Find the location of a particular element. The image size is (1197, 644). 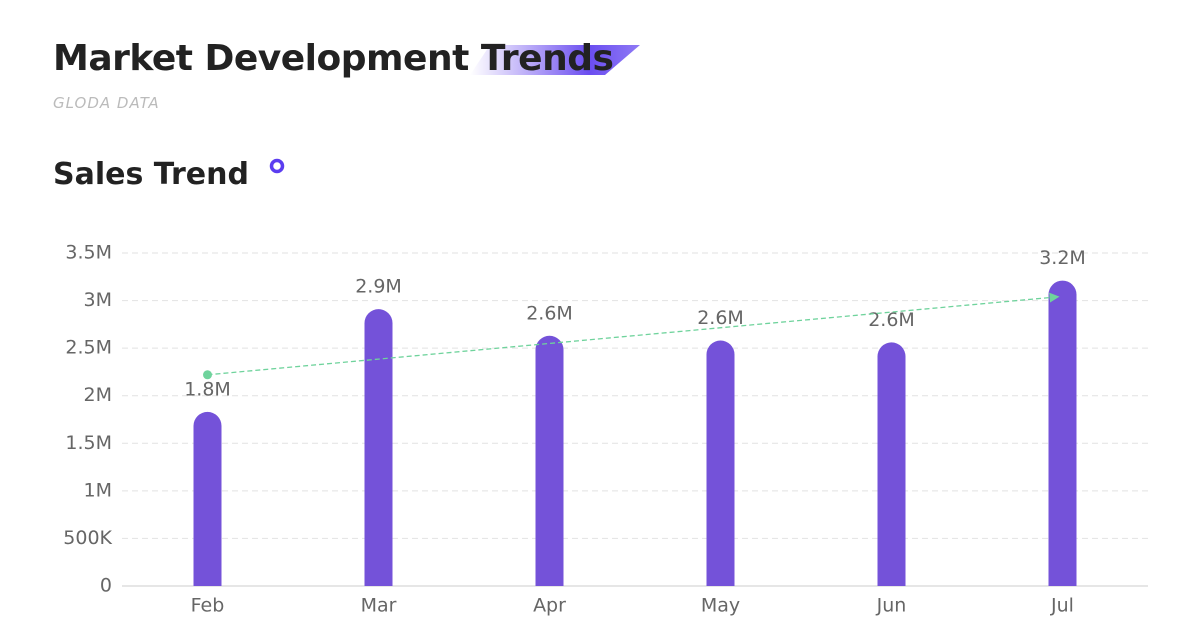

x-tick-label: Jul is located at coordinates (1062, 606).